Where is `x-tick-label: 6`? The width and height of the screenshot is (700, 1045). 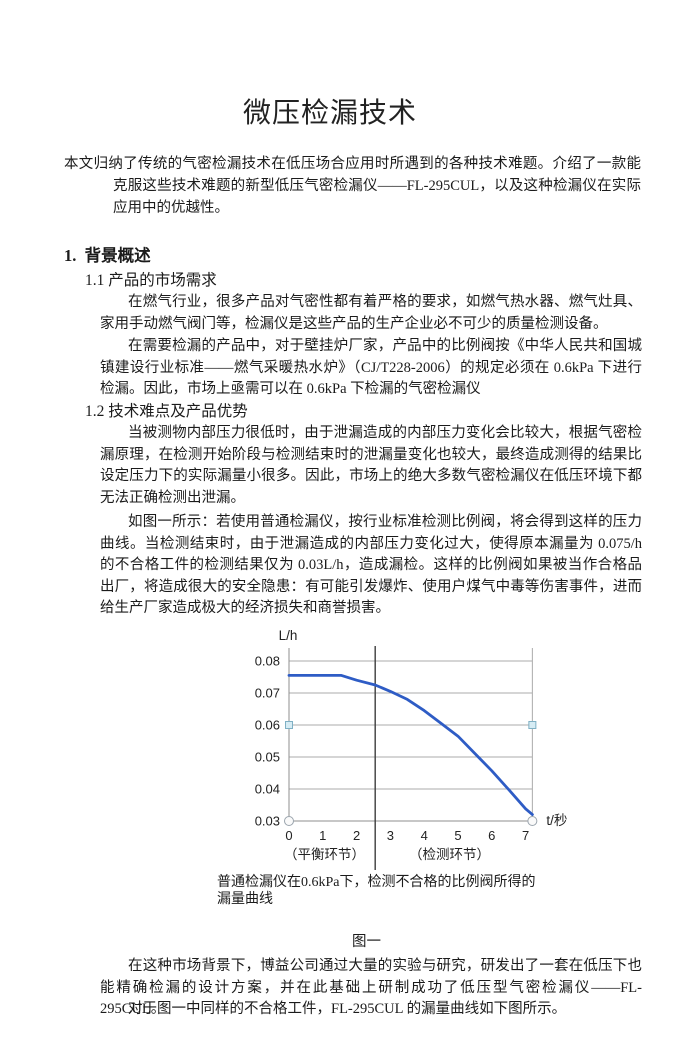
x-tick-label: 6 is located at coordinates (491, 835).